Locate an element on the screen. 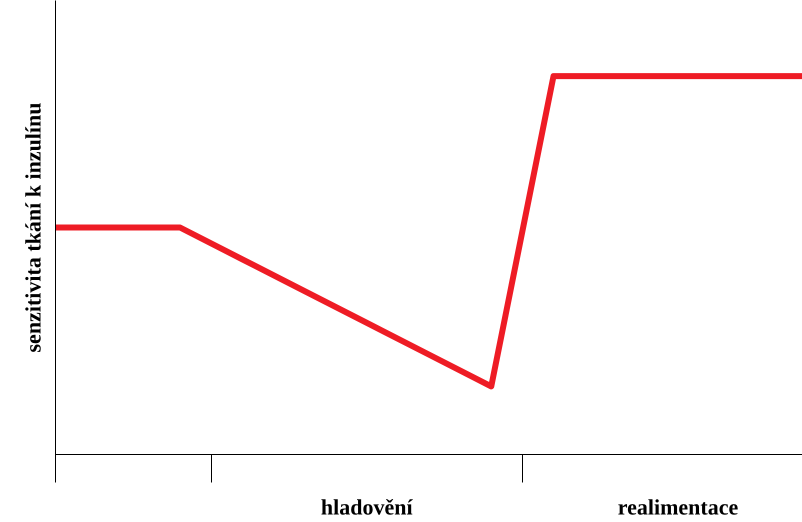 Image resolution: width=802 pixels, height=522 pixels. x-tick-label: hladovění is located at coordinates (367, 507).